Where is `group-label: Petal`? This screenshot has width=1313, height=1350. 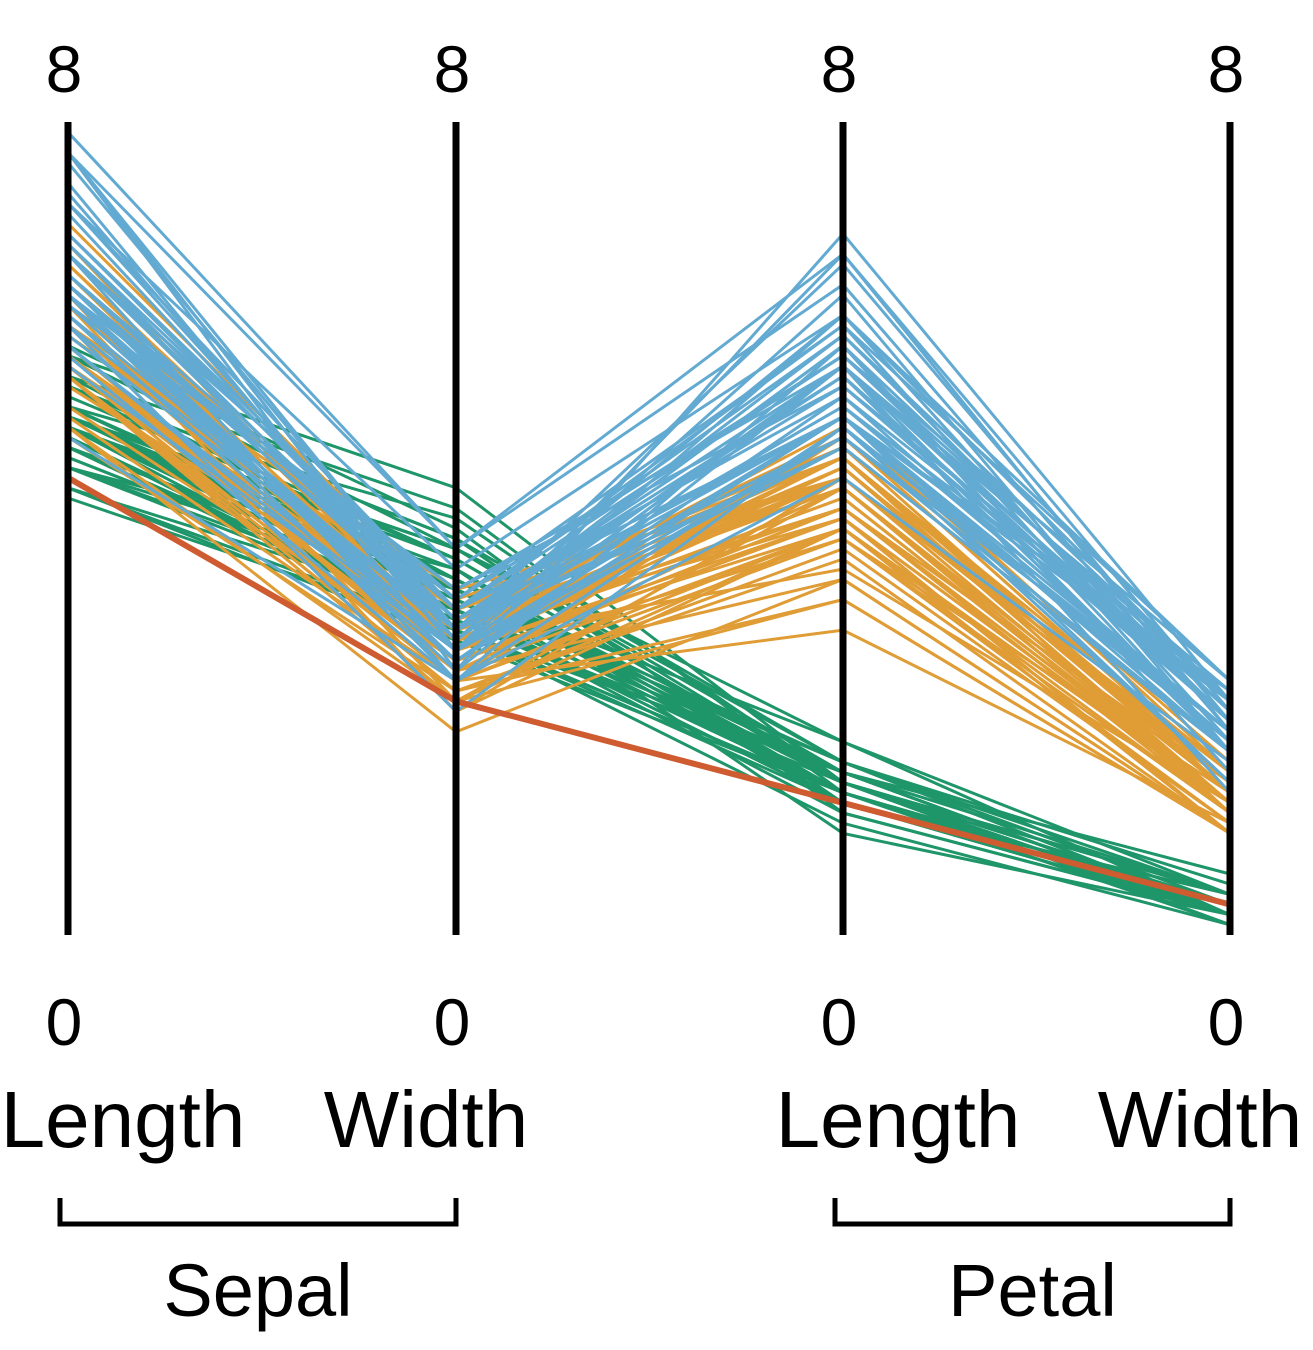 group-label: Petal is located at coordinates (1032, 1290).